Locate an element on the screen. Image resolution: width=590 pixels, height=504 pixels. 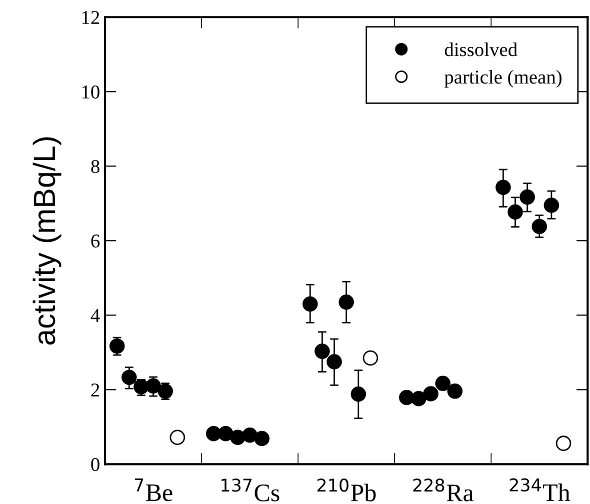
y-tick-label: 0 is located at coordinates (95, 465).